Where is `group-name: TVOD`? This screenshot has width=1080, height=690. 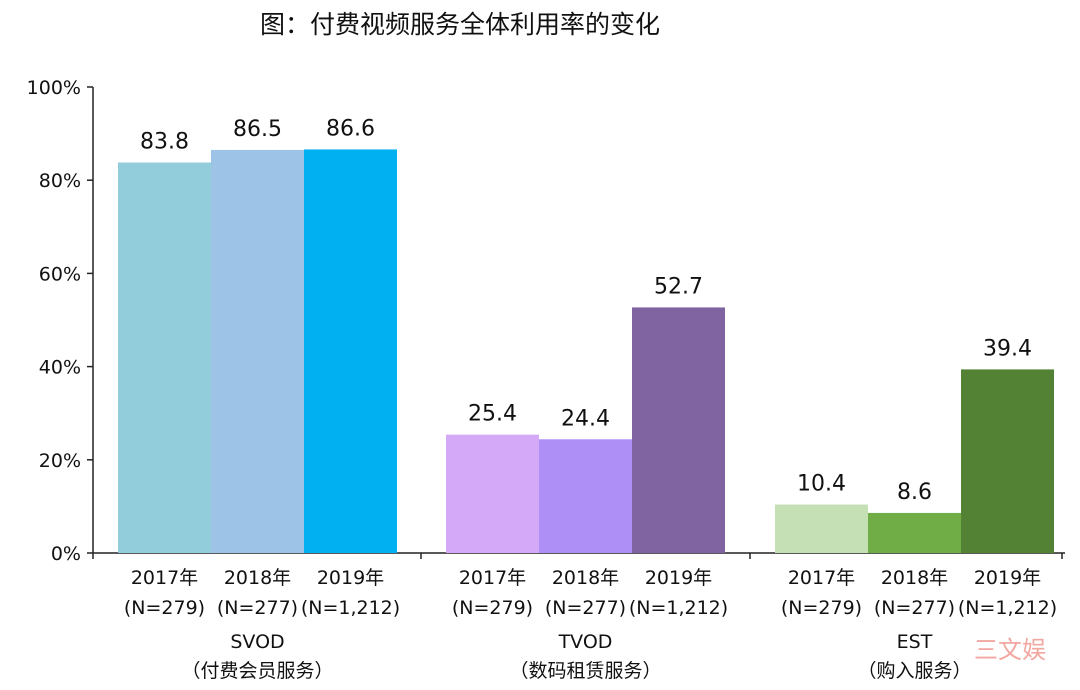 group-name: TVOD is located at coordinates (585, 642).